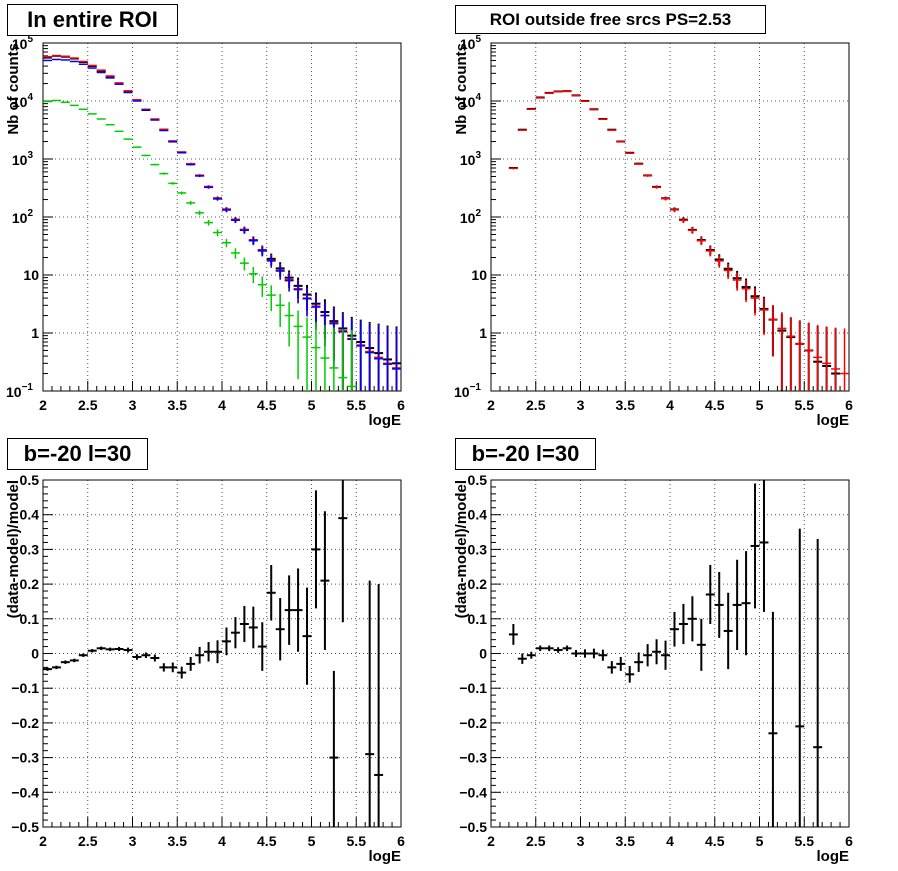 This screenshot has height=871, width=898. I want to click on panel-title-top-right: ROI outside free srcs PS=2.53, so click(610, 19).